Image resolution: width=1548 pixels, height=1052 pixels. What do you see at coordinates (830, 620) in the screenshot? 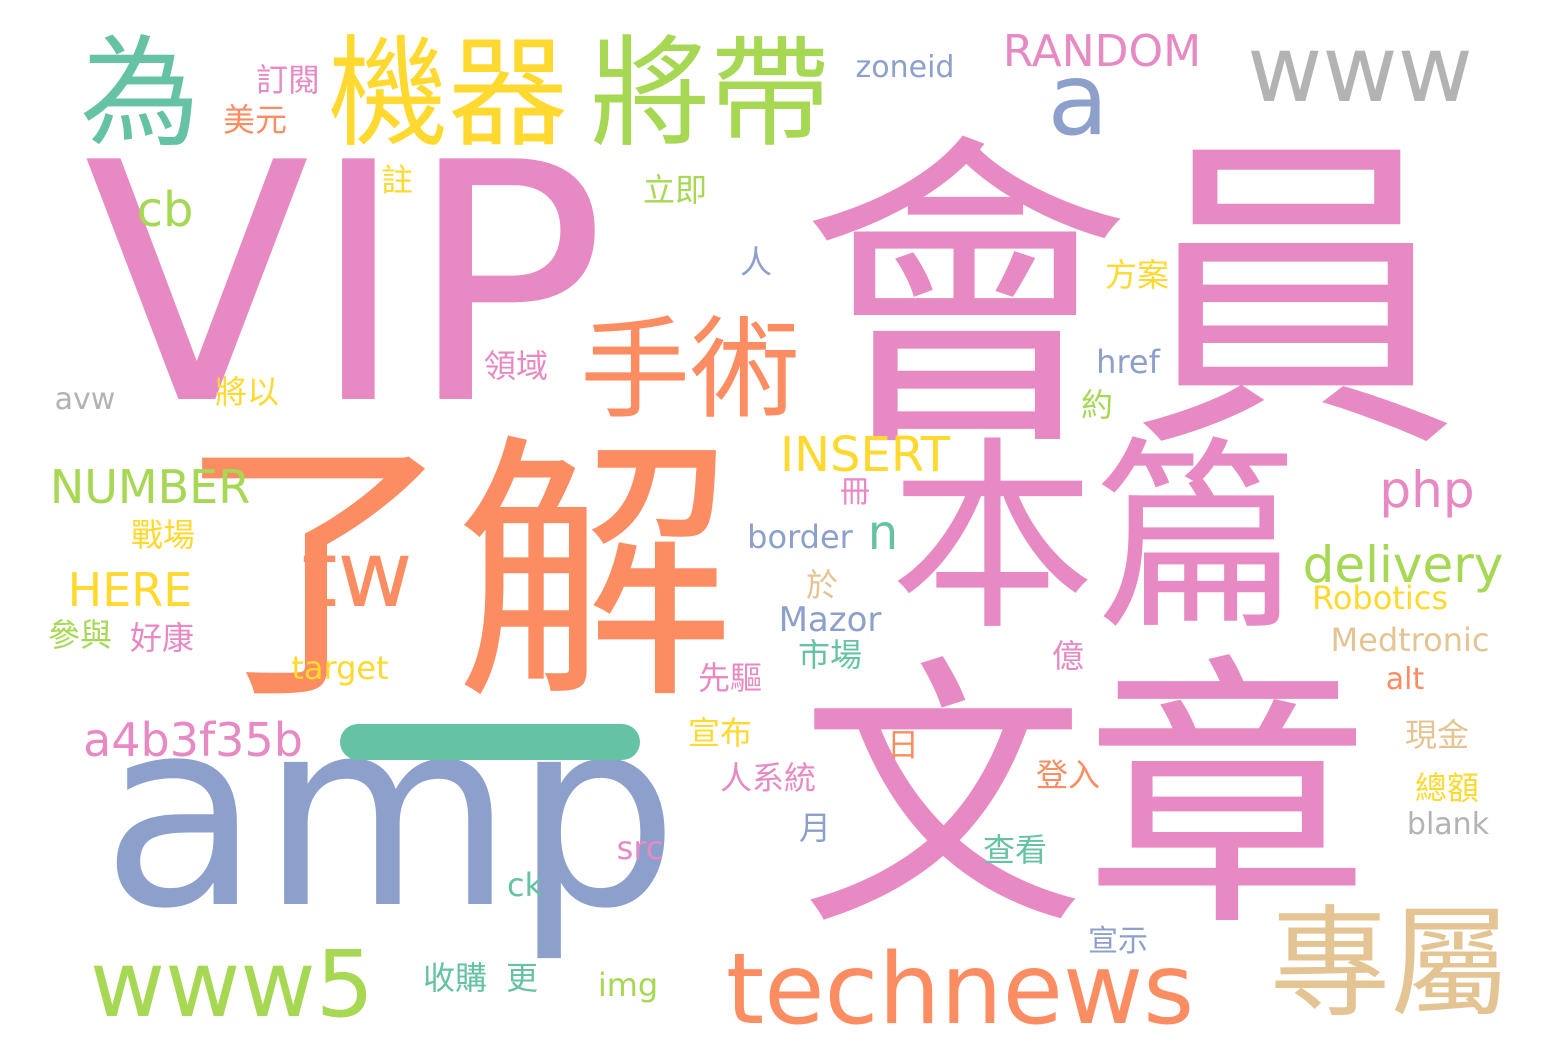
I see `word-mazor: Mazor` at bounding box center [830, 620].